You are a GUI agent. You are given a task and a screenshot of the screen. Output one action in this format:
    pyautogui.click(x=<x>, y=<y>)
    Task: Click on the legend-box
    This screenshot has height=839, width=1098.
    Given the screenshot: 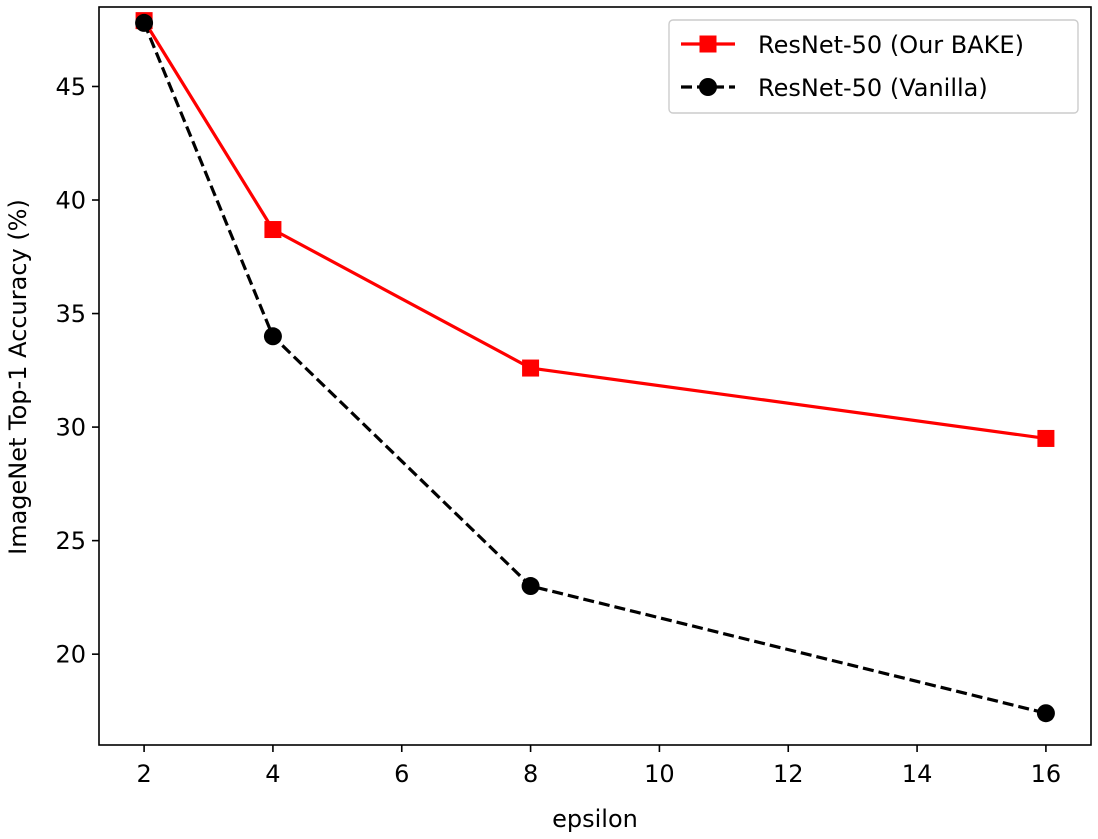 What is the action you would take?
    pyautogui.click(x=873, y=66)
    